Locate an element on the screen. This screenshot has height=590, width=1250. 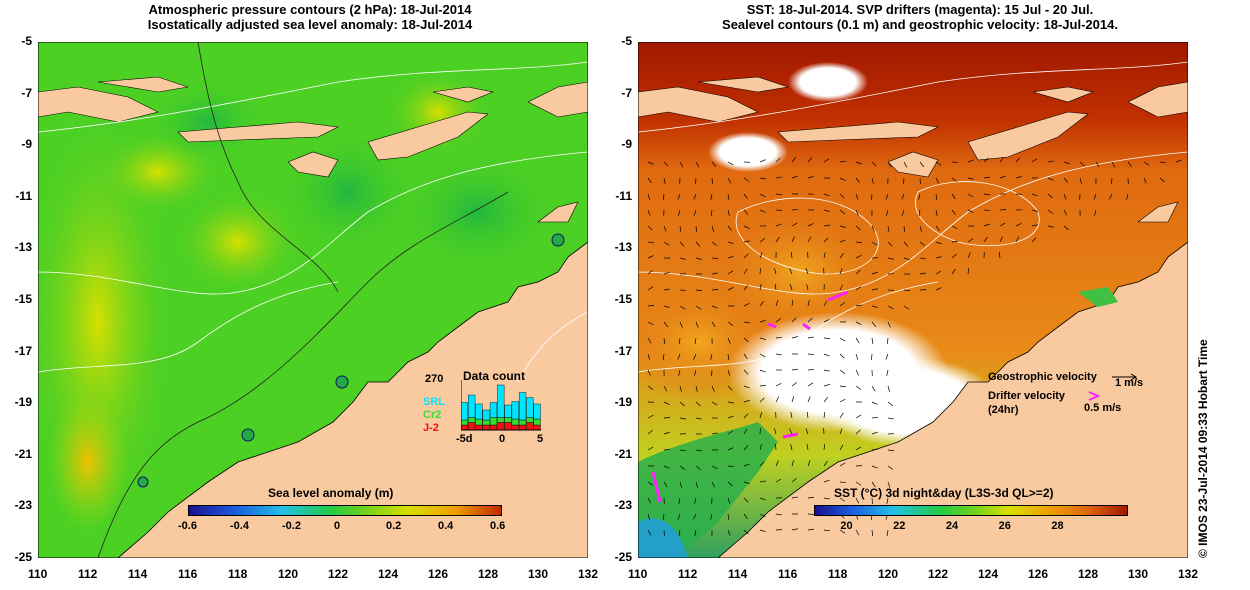
right-ytick-3: -11 is located at coordinates (623, 195).